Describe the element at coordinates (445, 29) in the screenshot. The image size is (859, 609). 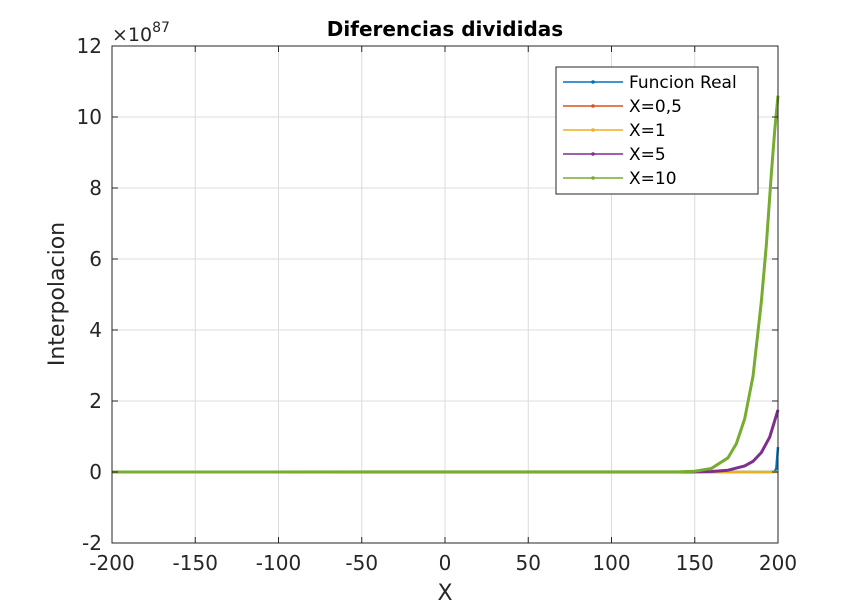
I see `chart-title: Diferencias divididas` at that location.